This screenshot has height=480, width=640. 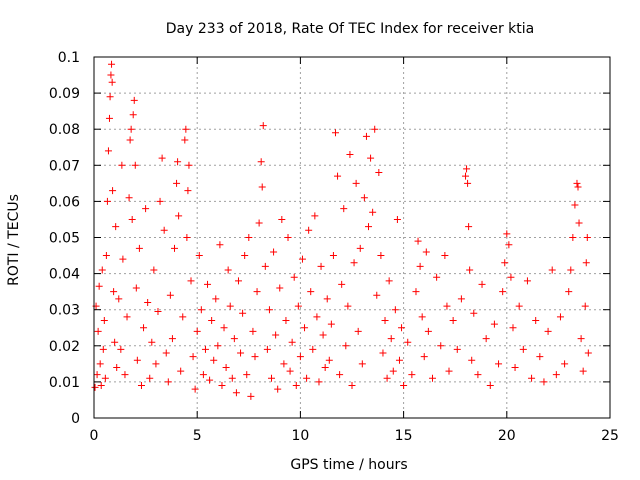 I want to click on y-tick-label: 0.05, so click(x=64, y=239).